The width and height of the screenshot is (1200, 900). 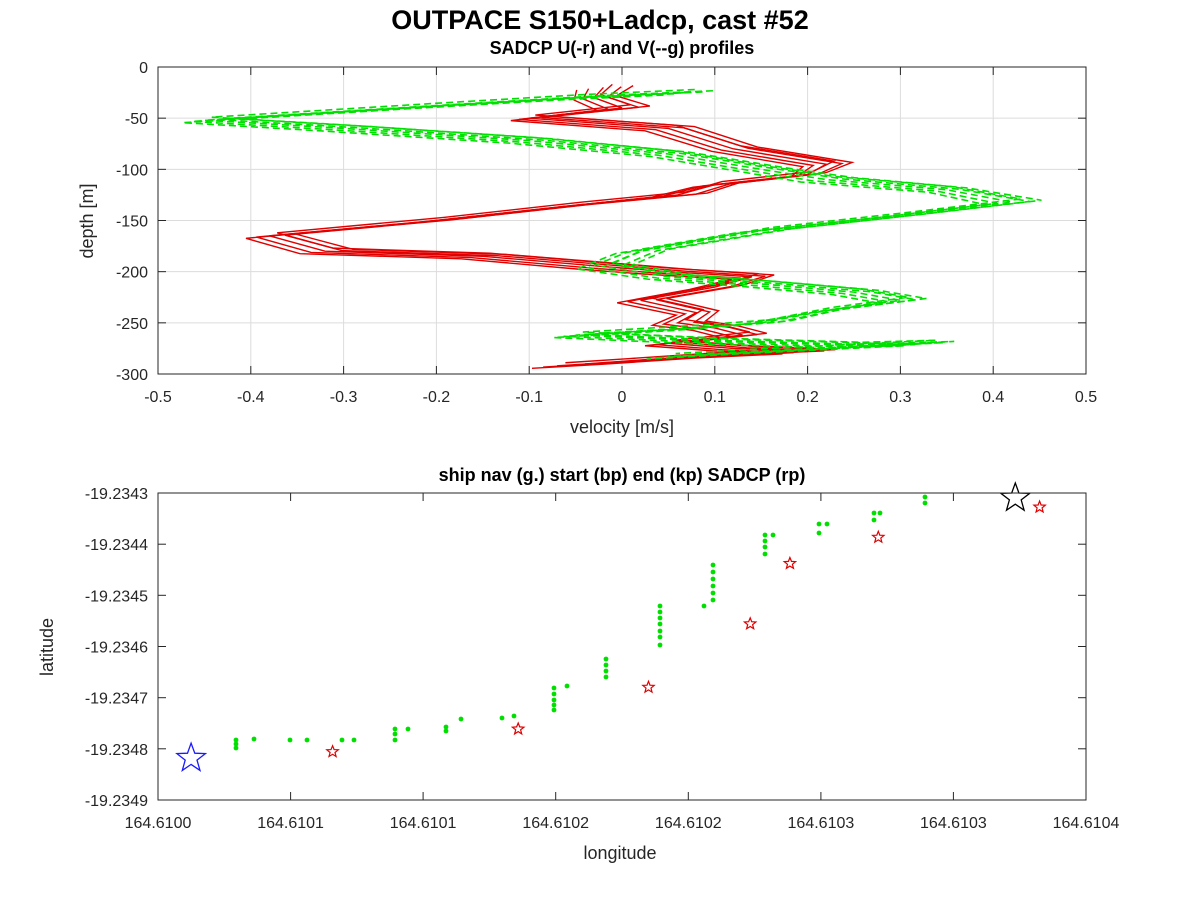 What do you see at coordinates (900, 397) in the screenshot?
I see `top-x-tick-label: 0.3` at bounding box center [900, 397].